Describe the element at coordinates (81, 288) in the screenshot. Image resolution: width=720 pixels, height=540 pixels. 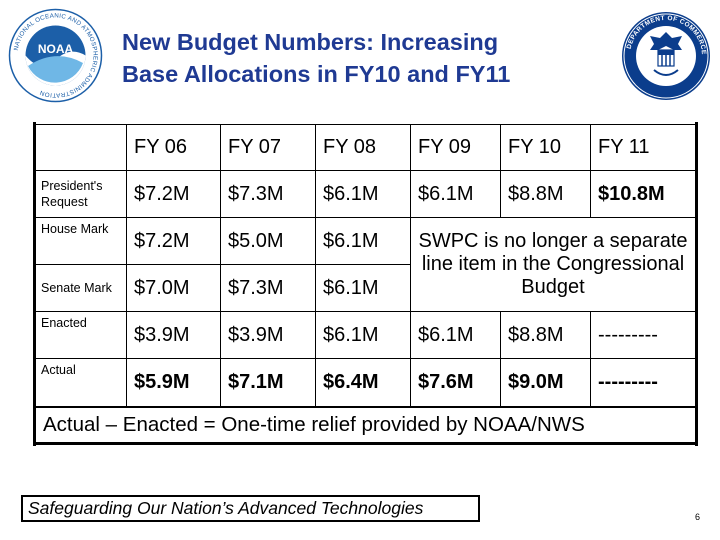
I see `row-label-senate-mark: Senate Mark` at that location.